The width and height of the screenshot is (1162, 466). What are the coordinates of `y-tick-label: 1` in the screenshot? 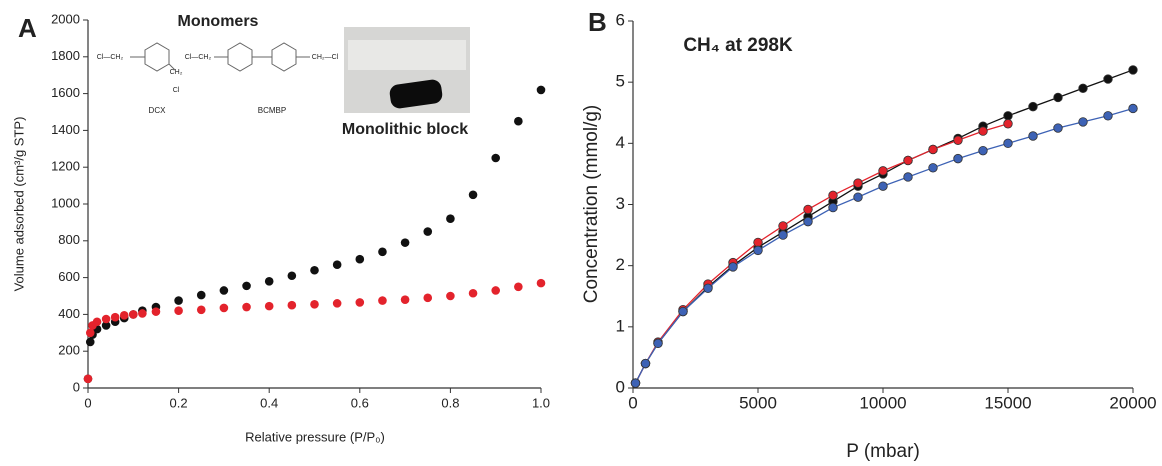 It's located at (620, 325).